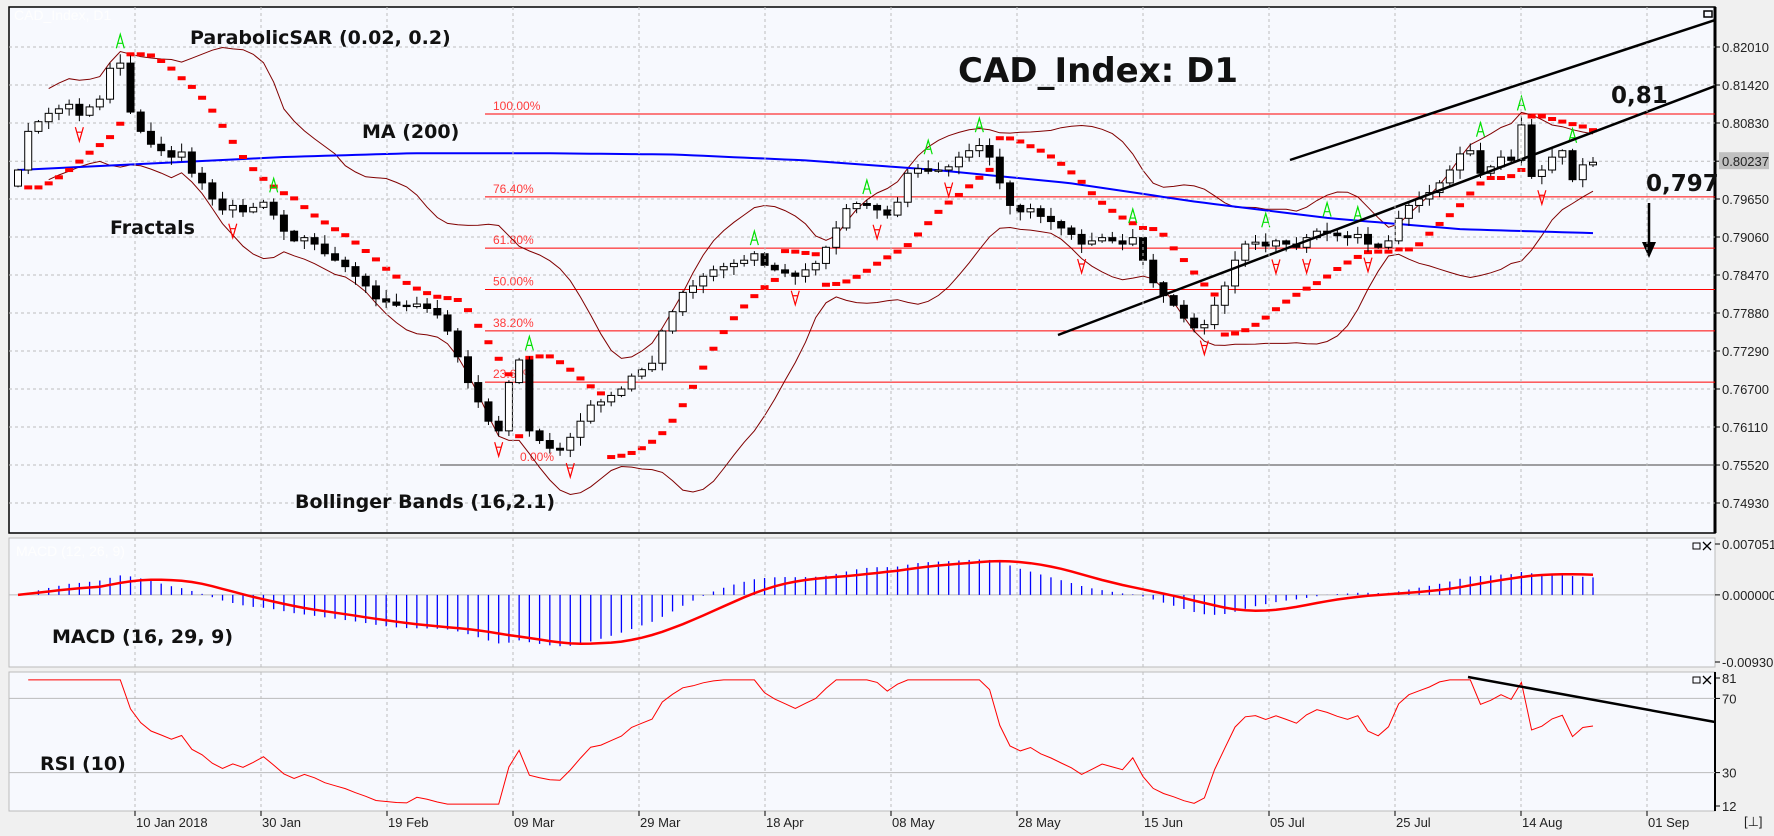 This screenshot has height=836, width=1774. I want to click on x-tick-label: 01 Sep, so click(1668, 822).